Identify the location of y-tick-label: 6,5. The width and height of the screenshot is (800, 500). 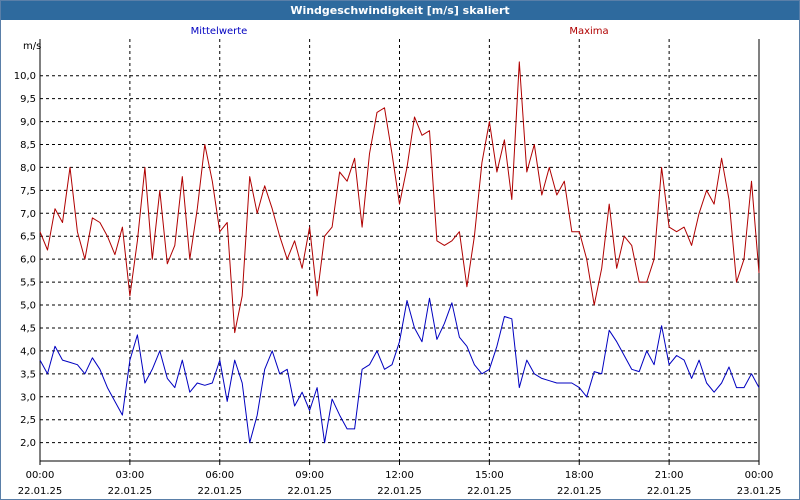
(28, 237).